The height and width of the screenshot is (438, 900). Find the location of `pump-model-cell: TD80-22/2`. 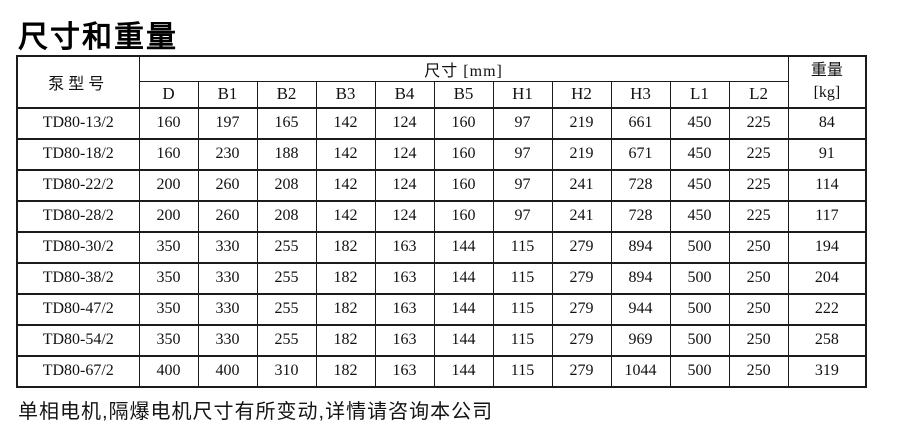

pump-model-cell: TD80-22/2 is located at coordinates (78, 185).